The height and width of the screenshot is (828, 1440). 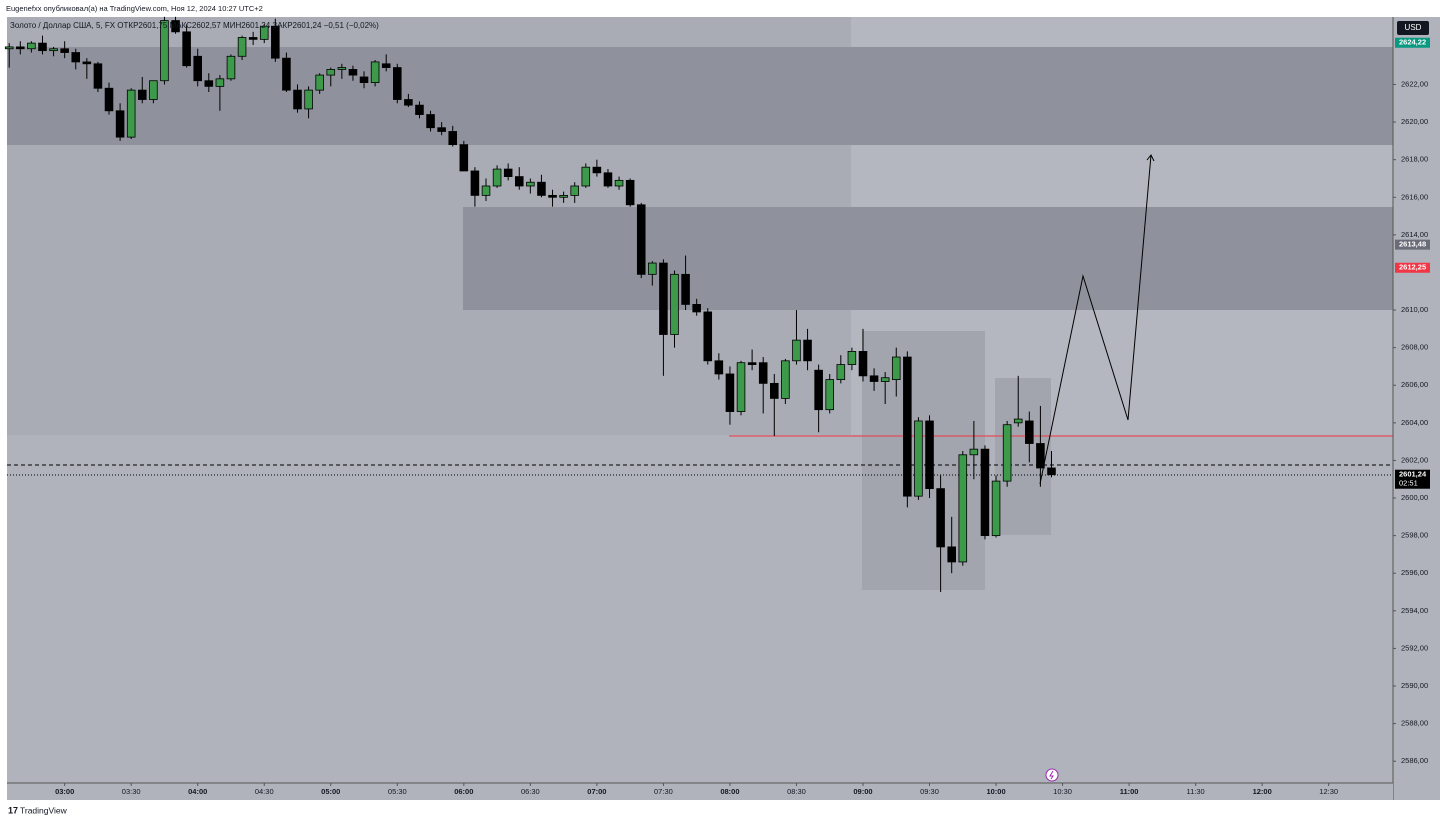 What do you see at coordinates (1414, 159) in the screenshot?
I see `y-tick-label: 2618,00` at bounding box center [1414, 159].